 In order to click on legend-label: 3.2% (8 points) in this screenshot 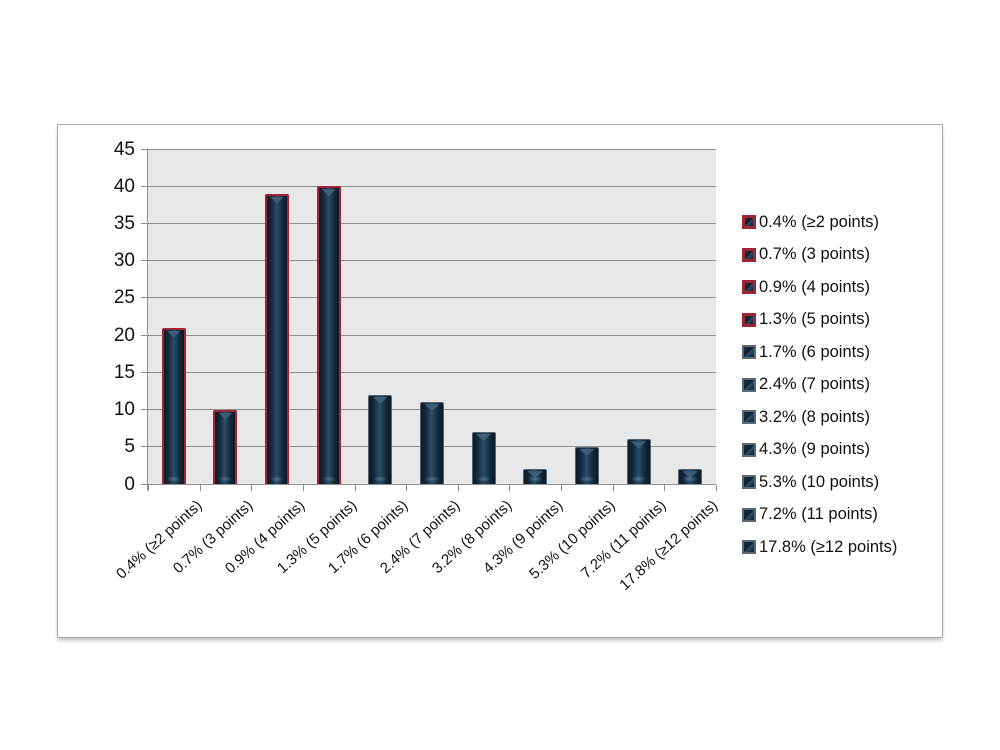, I will do `click(814, 416)`.